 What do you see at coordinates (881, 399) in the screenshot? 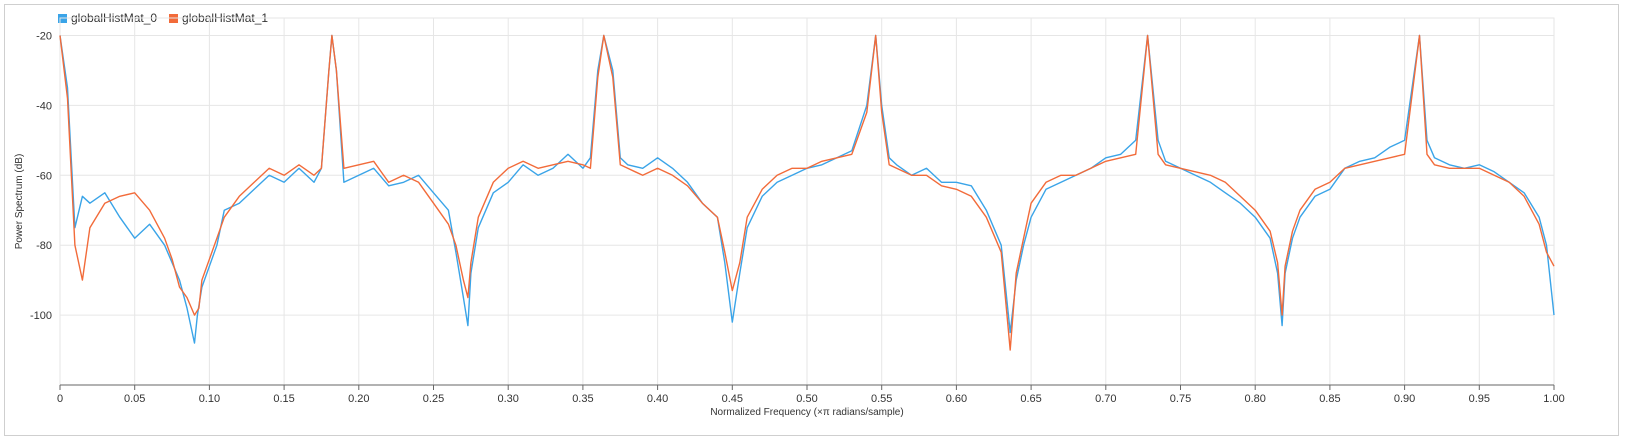
I see `x-tick-label: 0.55` at bounding box center [881, 399].